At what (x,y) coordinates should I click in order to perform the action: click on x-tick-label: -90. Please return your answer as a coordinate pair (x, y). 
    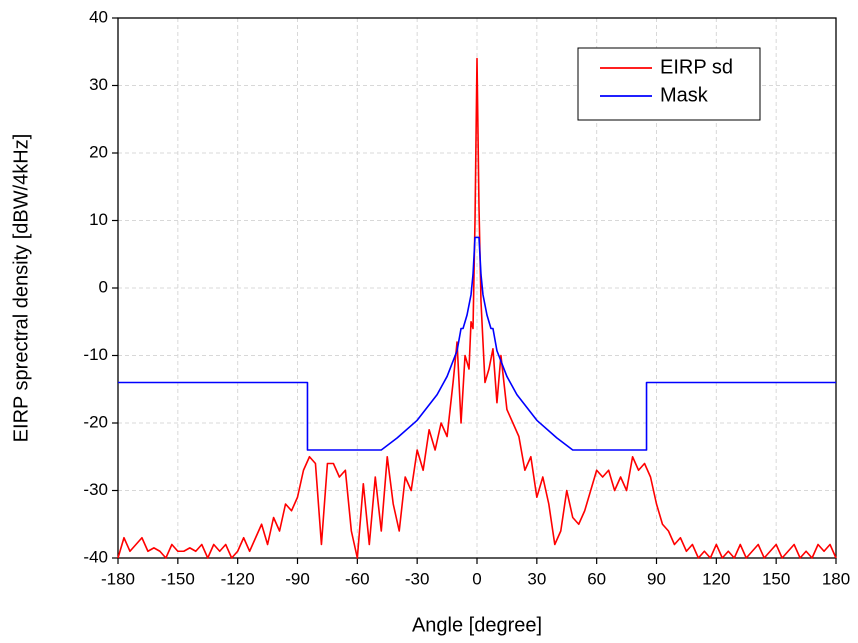
    Looking at the image, I should click on (297, 578).